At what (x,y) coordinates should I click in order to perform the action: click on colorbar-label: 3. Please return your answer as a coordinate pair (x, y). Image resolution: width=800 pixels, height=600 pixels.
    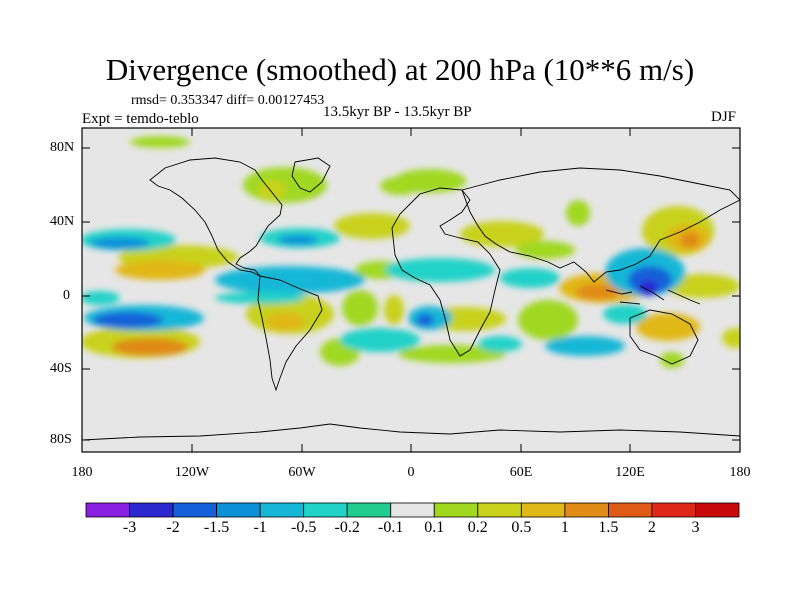
    Looking at the image, I should click on (695, 527).